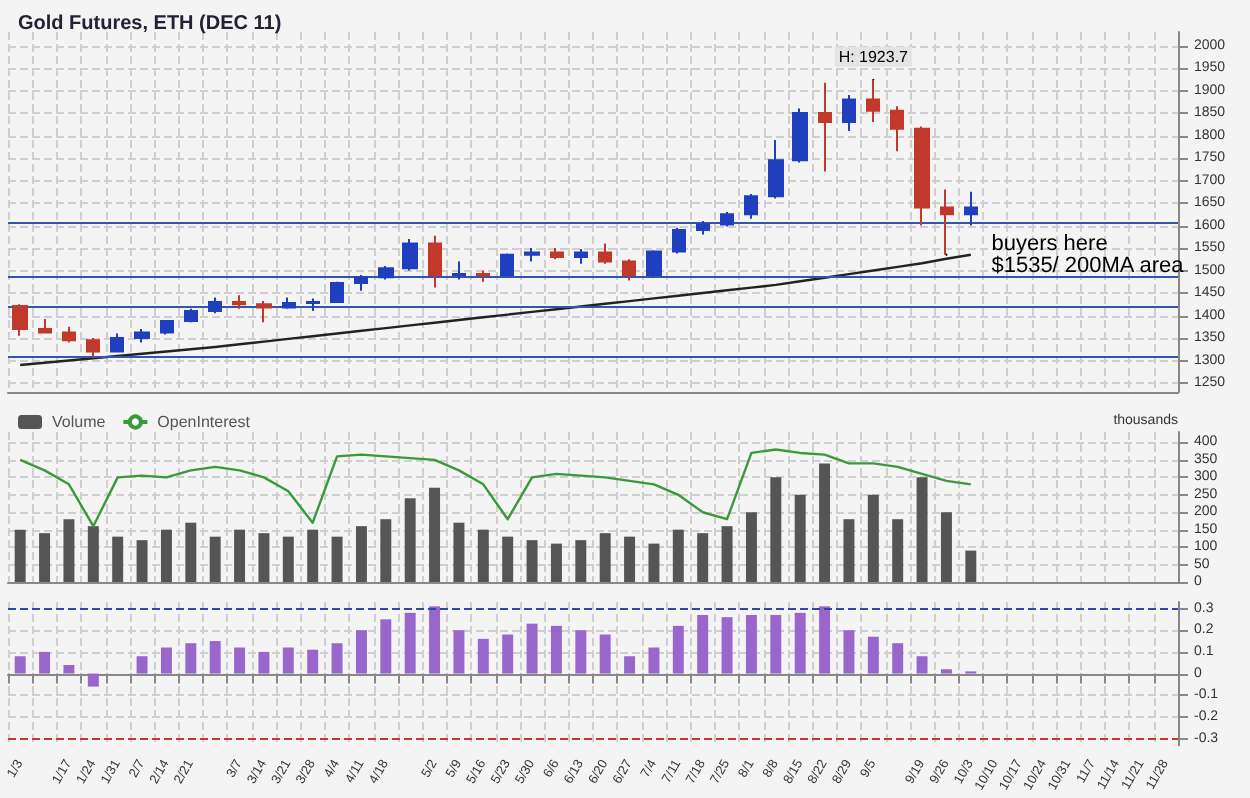  What do you see at coordinates (79, 422) in the screenshot?
I see `legend-label: Volume` at bounding box center [79, 422].